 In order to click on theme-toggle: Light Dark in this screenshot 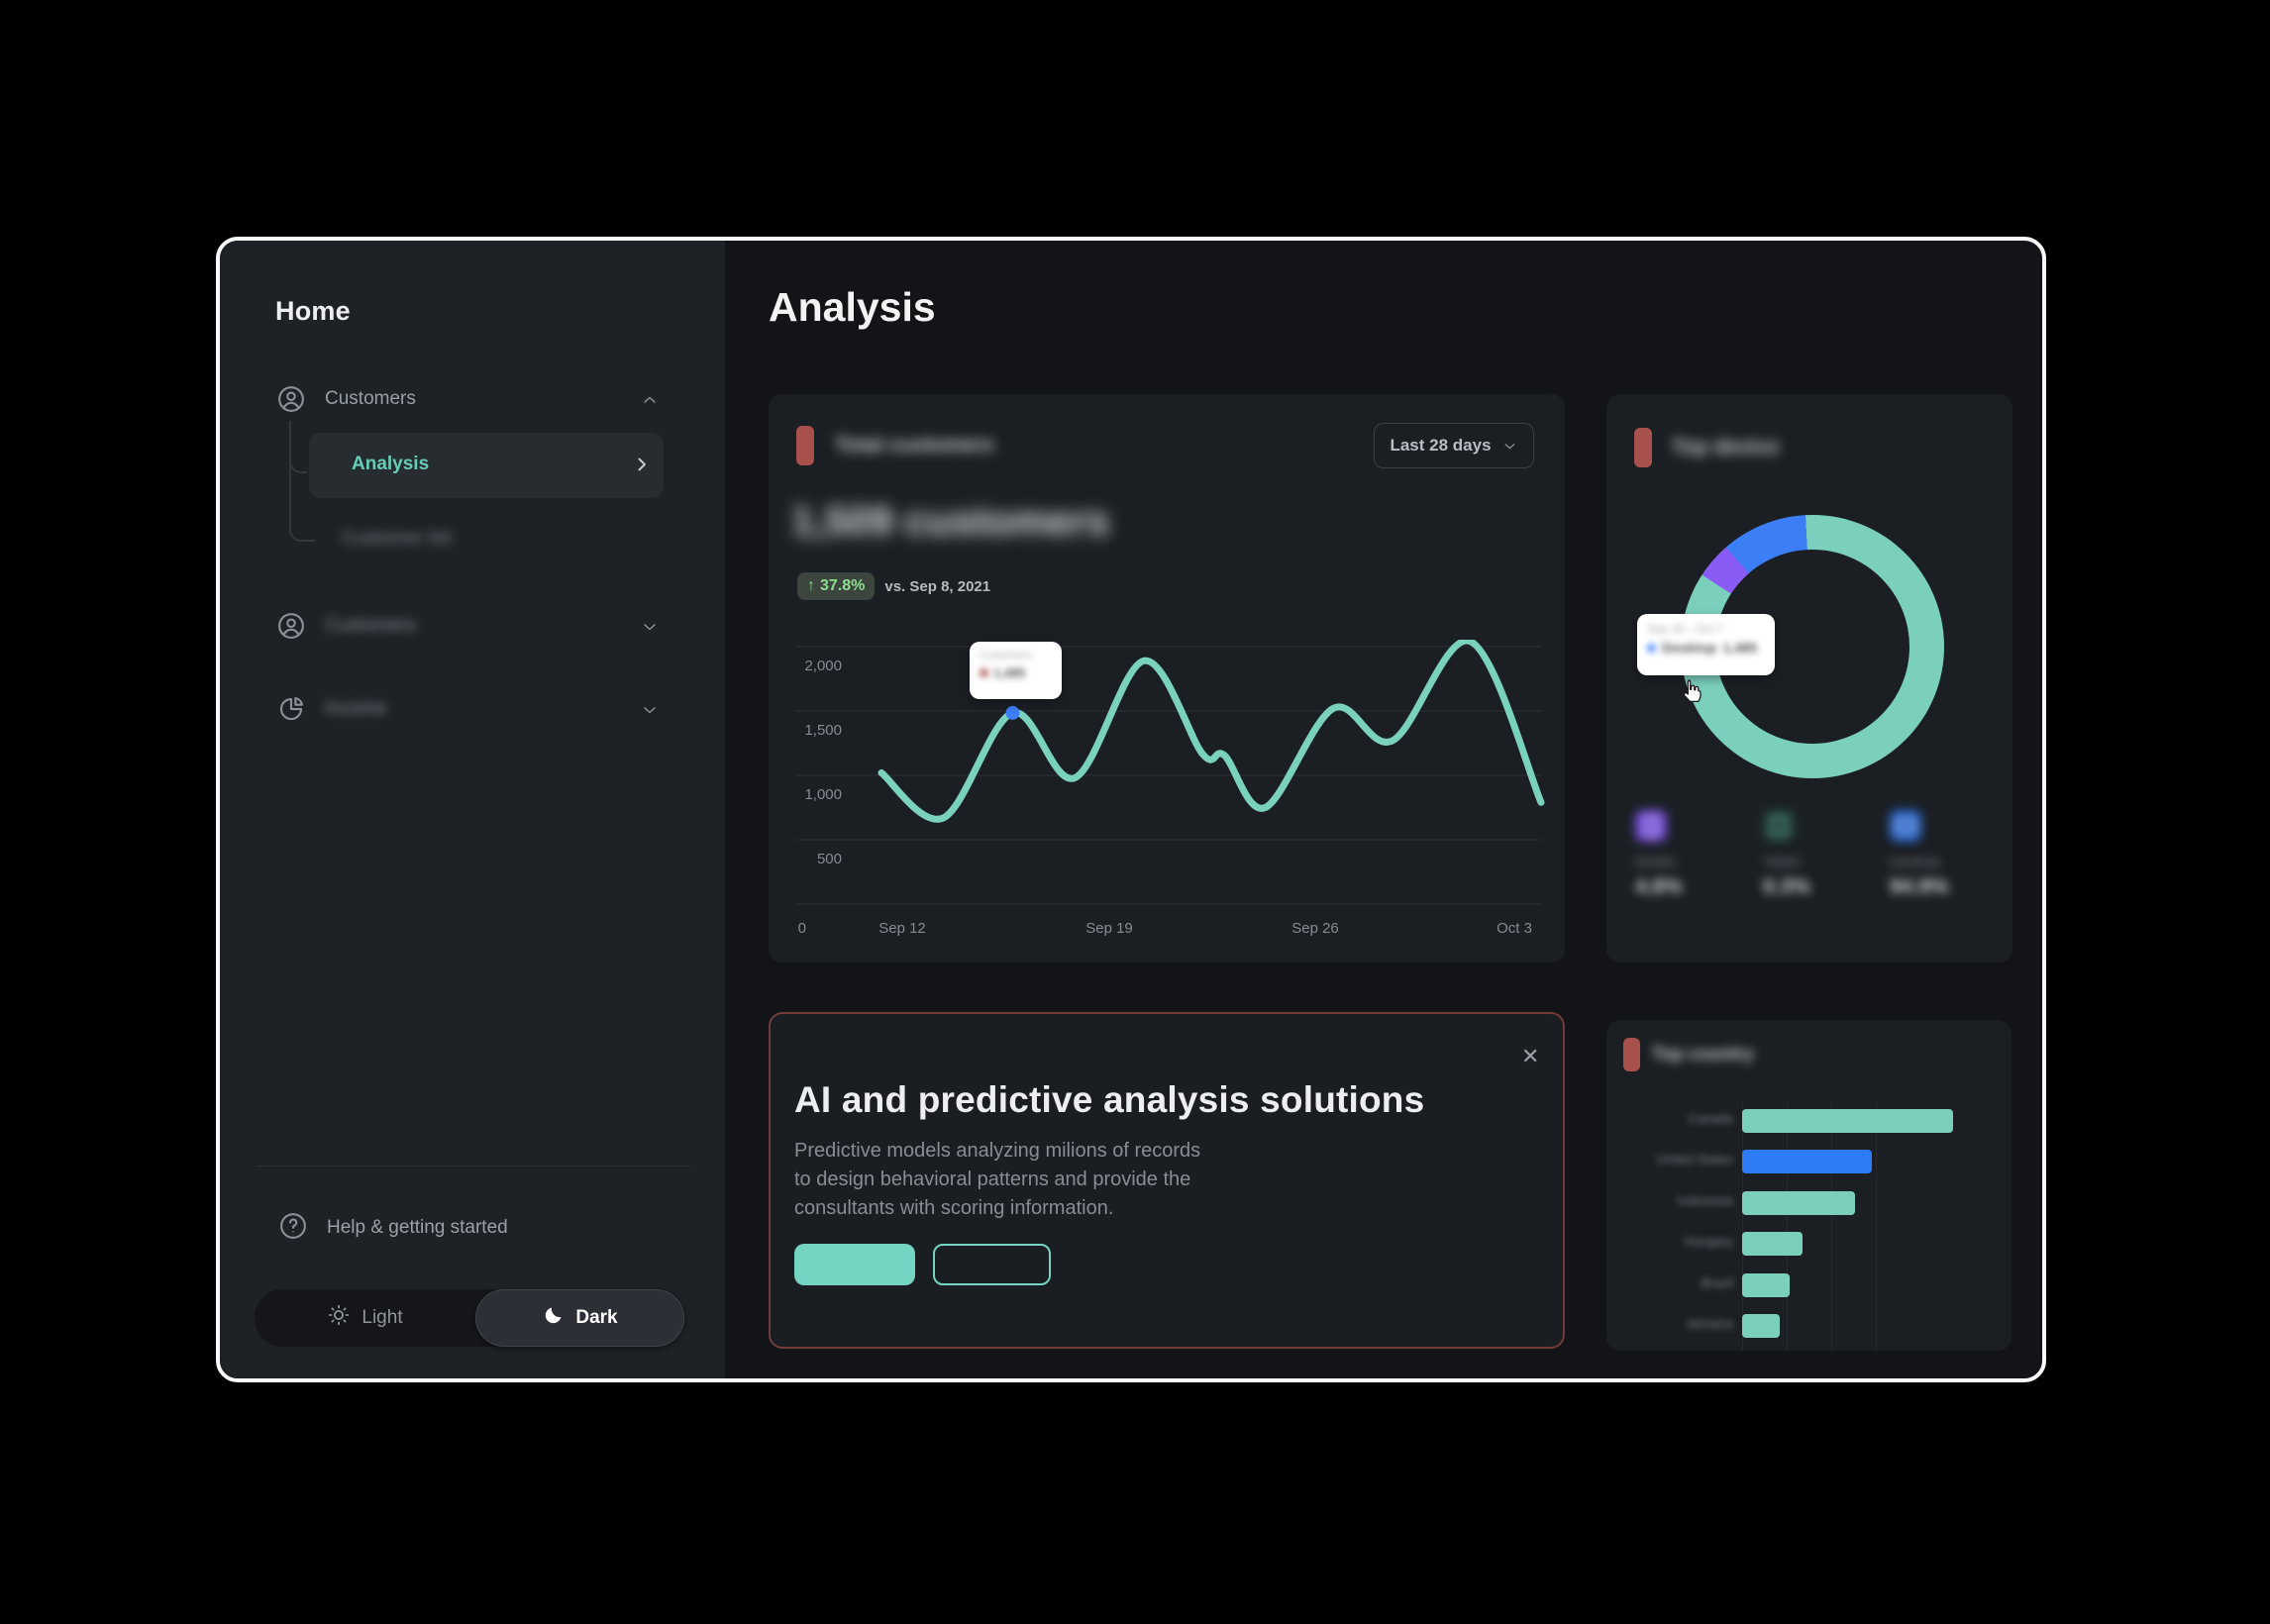, I will do `click(469, 1318)`.